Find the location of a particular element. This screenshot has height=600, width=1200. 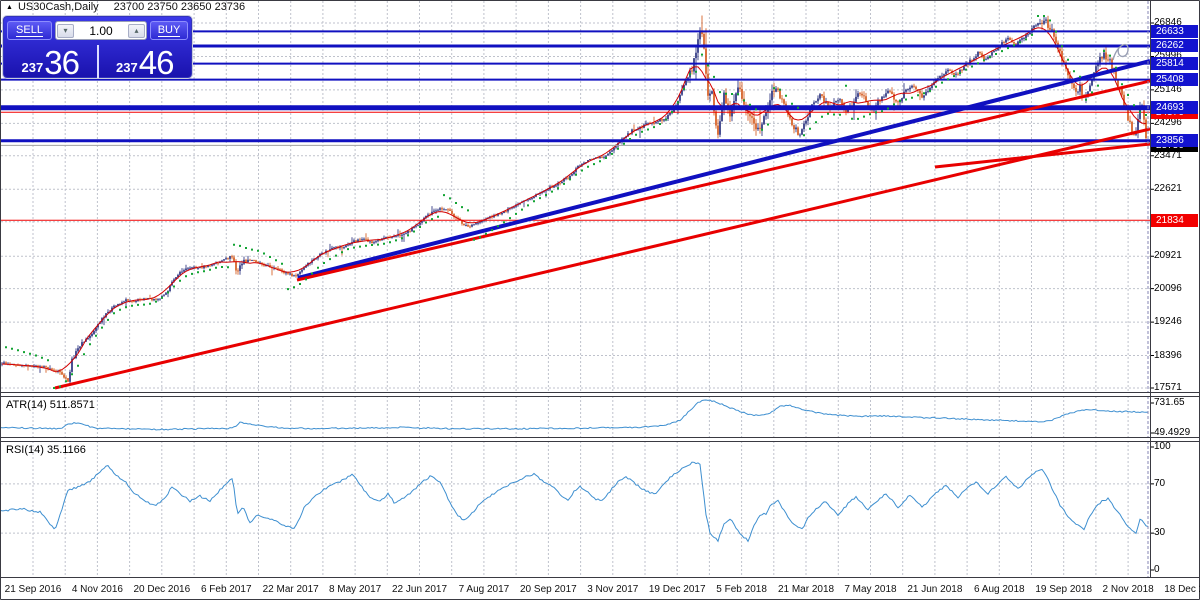

chart-title-bar: ▲ US30Cash,Daily 23700 23750 23650 23736 is located at coordinates (125, 7).